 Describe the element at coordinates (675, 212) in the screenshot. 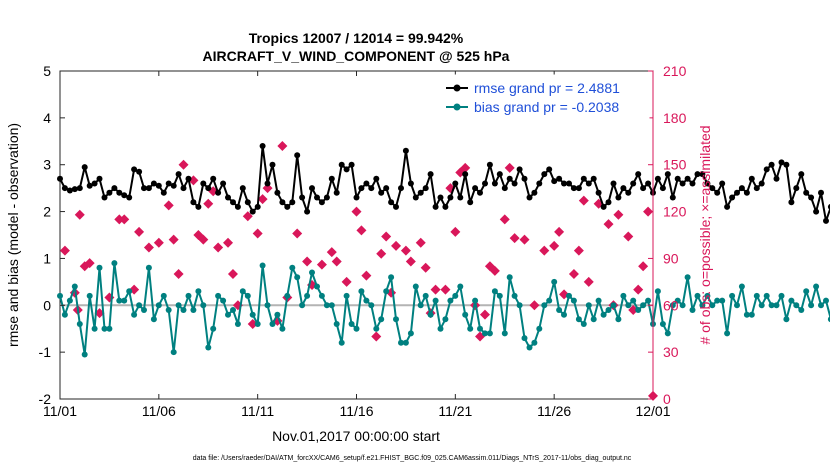

I see `y-right-tick-label: 120` at that location.